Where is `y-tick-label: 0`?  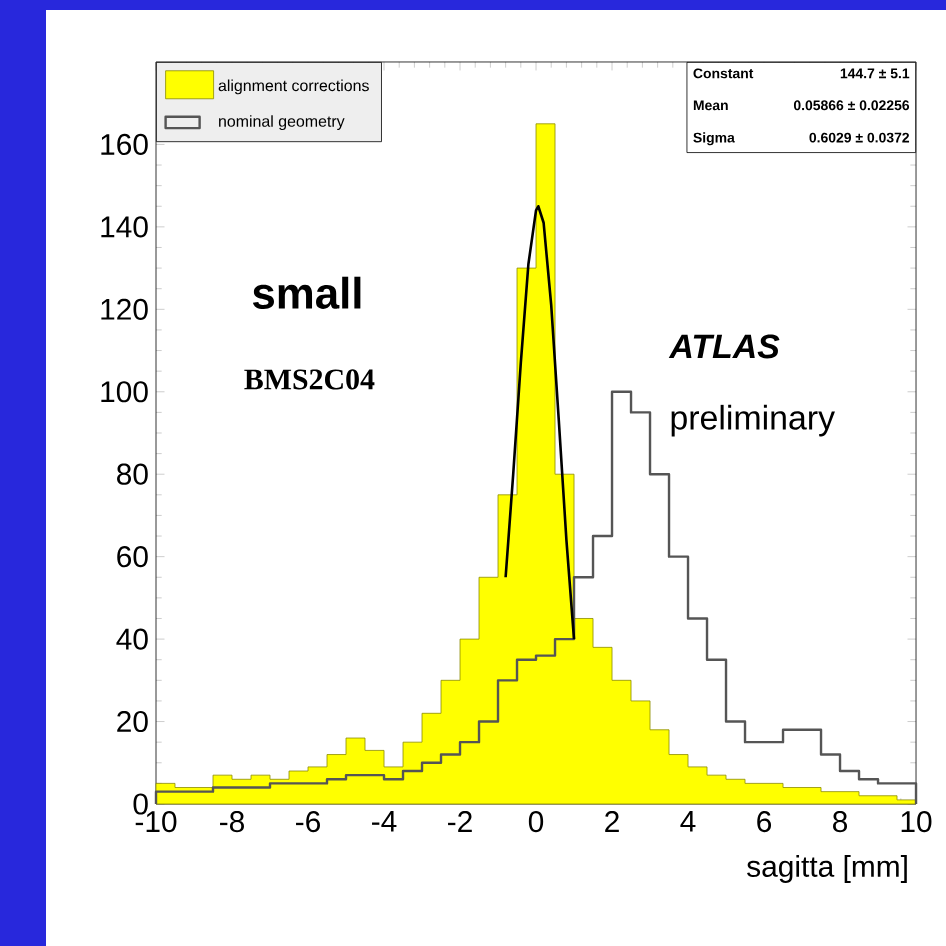 y-tick-label: 0 is located at coordinates (140, 804).